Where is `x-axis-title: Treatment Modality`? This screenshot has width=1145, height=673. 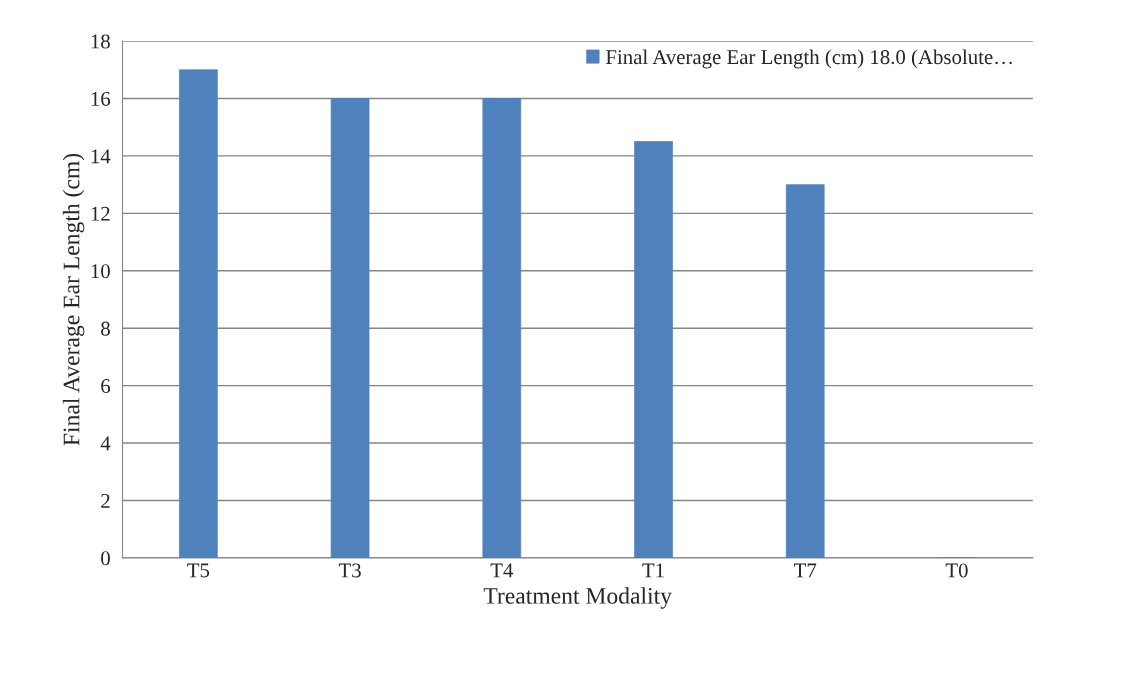 x-axis-title: Treatment Modality is located at coordinates (577, 598).